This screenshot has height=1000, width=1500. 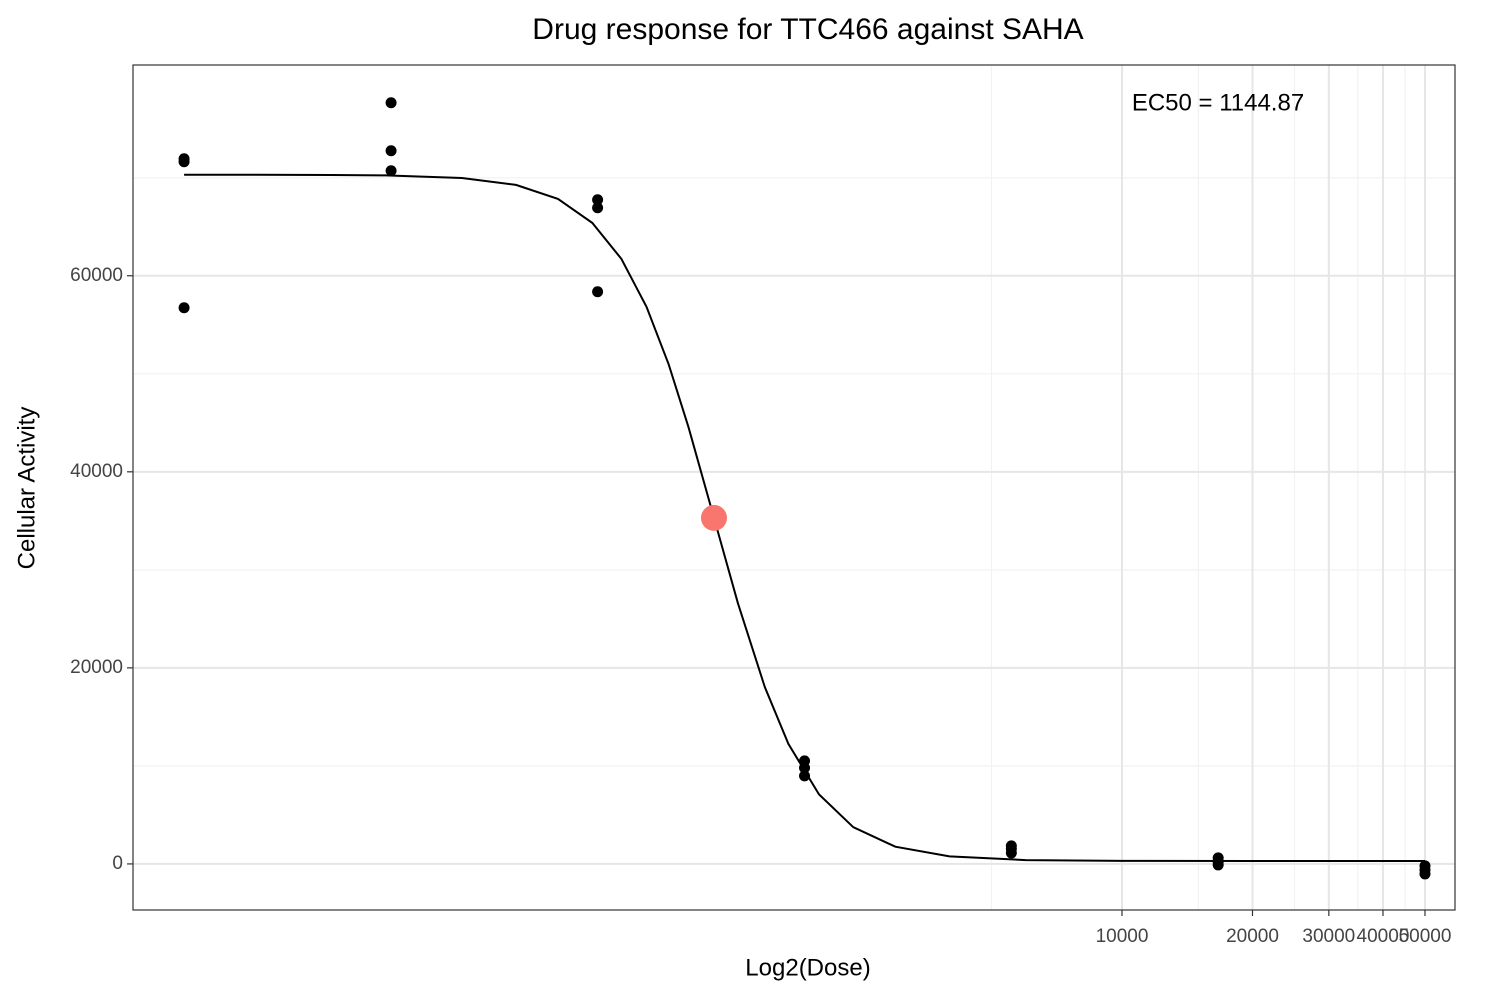 I want to click on chart-title: Drug response for TTC466 against SAHA, so click(x=807, y=29).